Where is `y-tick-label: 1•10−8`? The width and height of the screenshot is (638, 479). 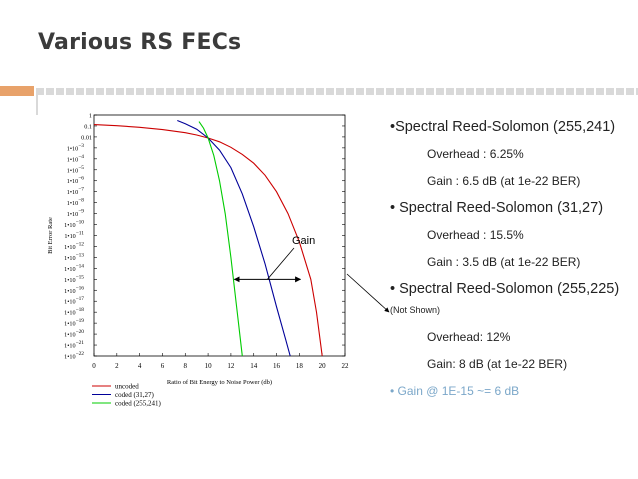
y-tick-label: 1•10−8 is located at coordinates (75, 203).